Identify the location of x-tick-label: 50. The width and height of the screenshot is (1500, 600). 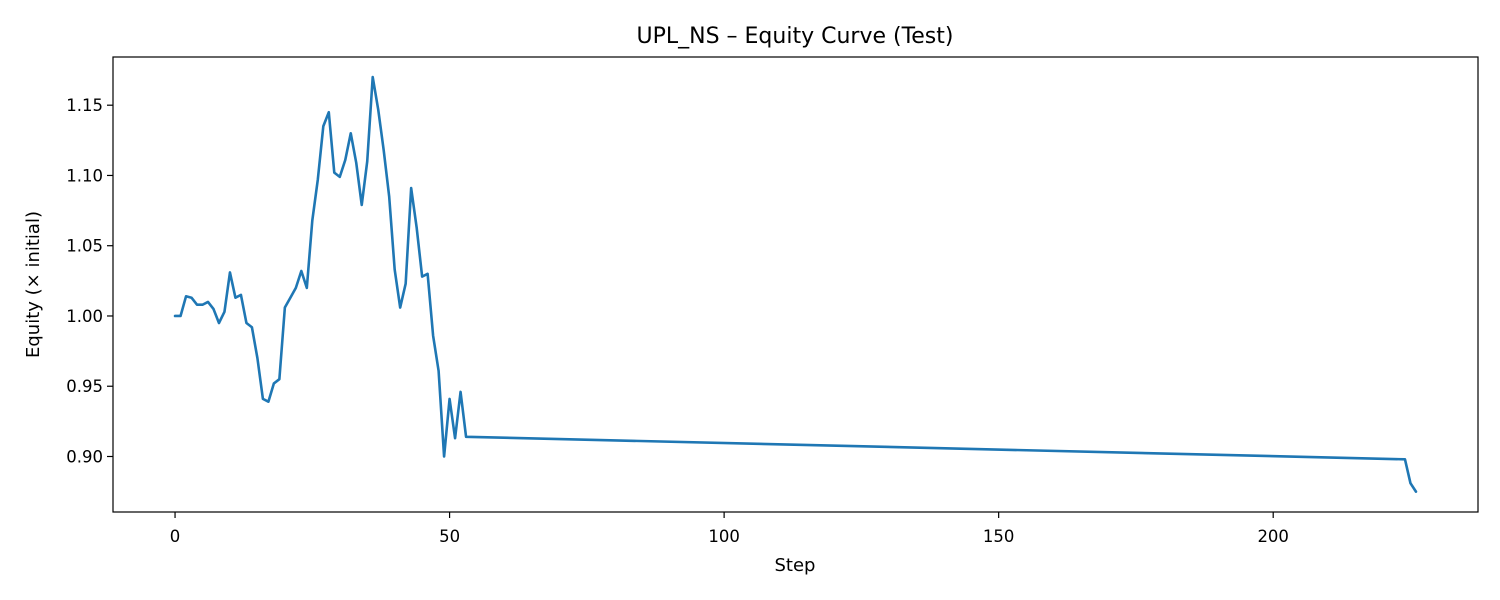
(449, 536).